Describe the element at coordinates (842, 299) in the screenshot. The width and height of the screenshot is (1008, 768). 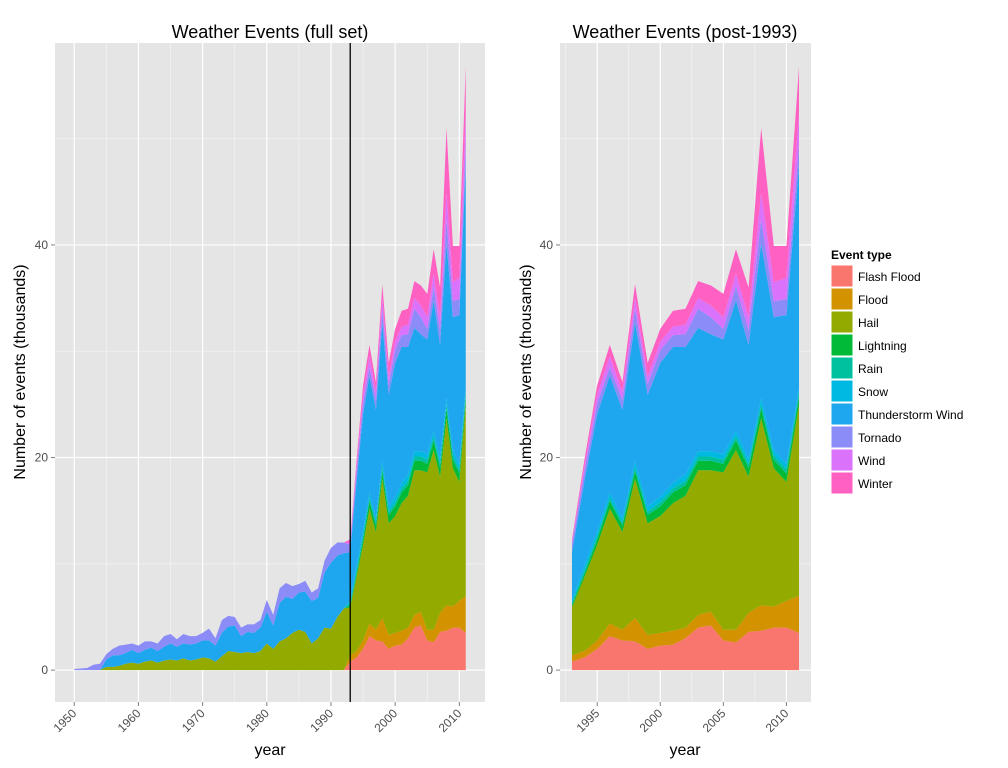
I see `legend-key-flood` at that location.